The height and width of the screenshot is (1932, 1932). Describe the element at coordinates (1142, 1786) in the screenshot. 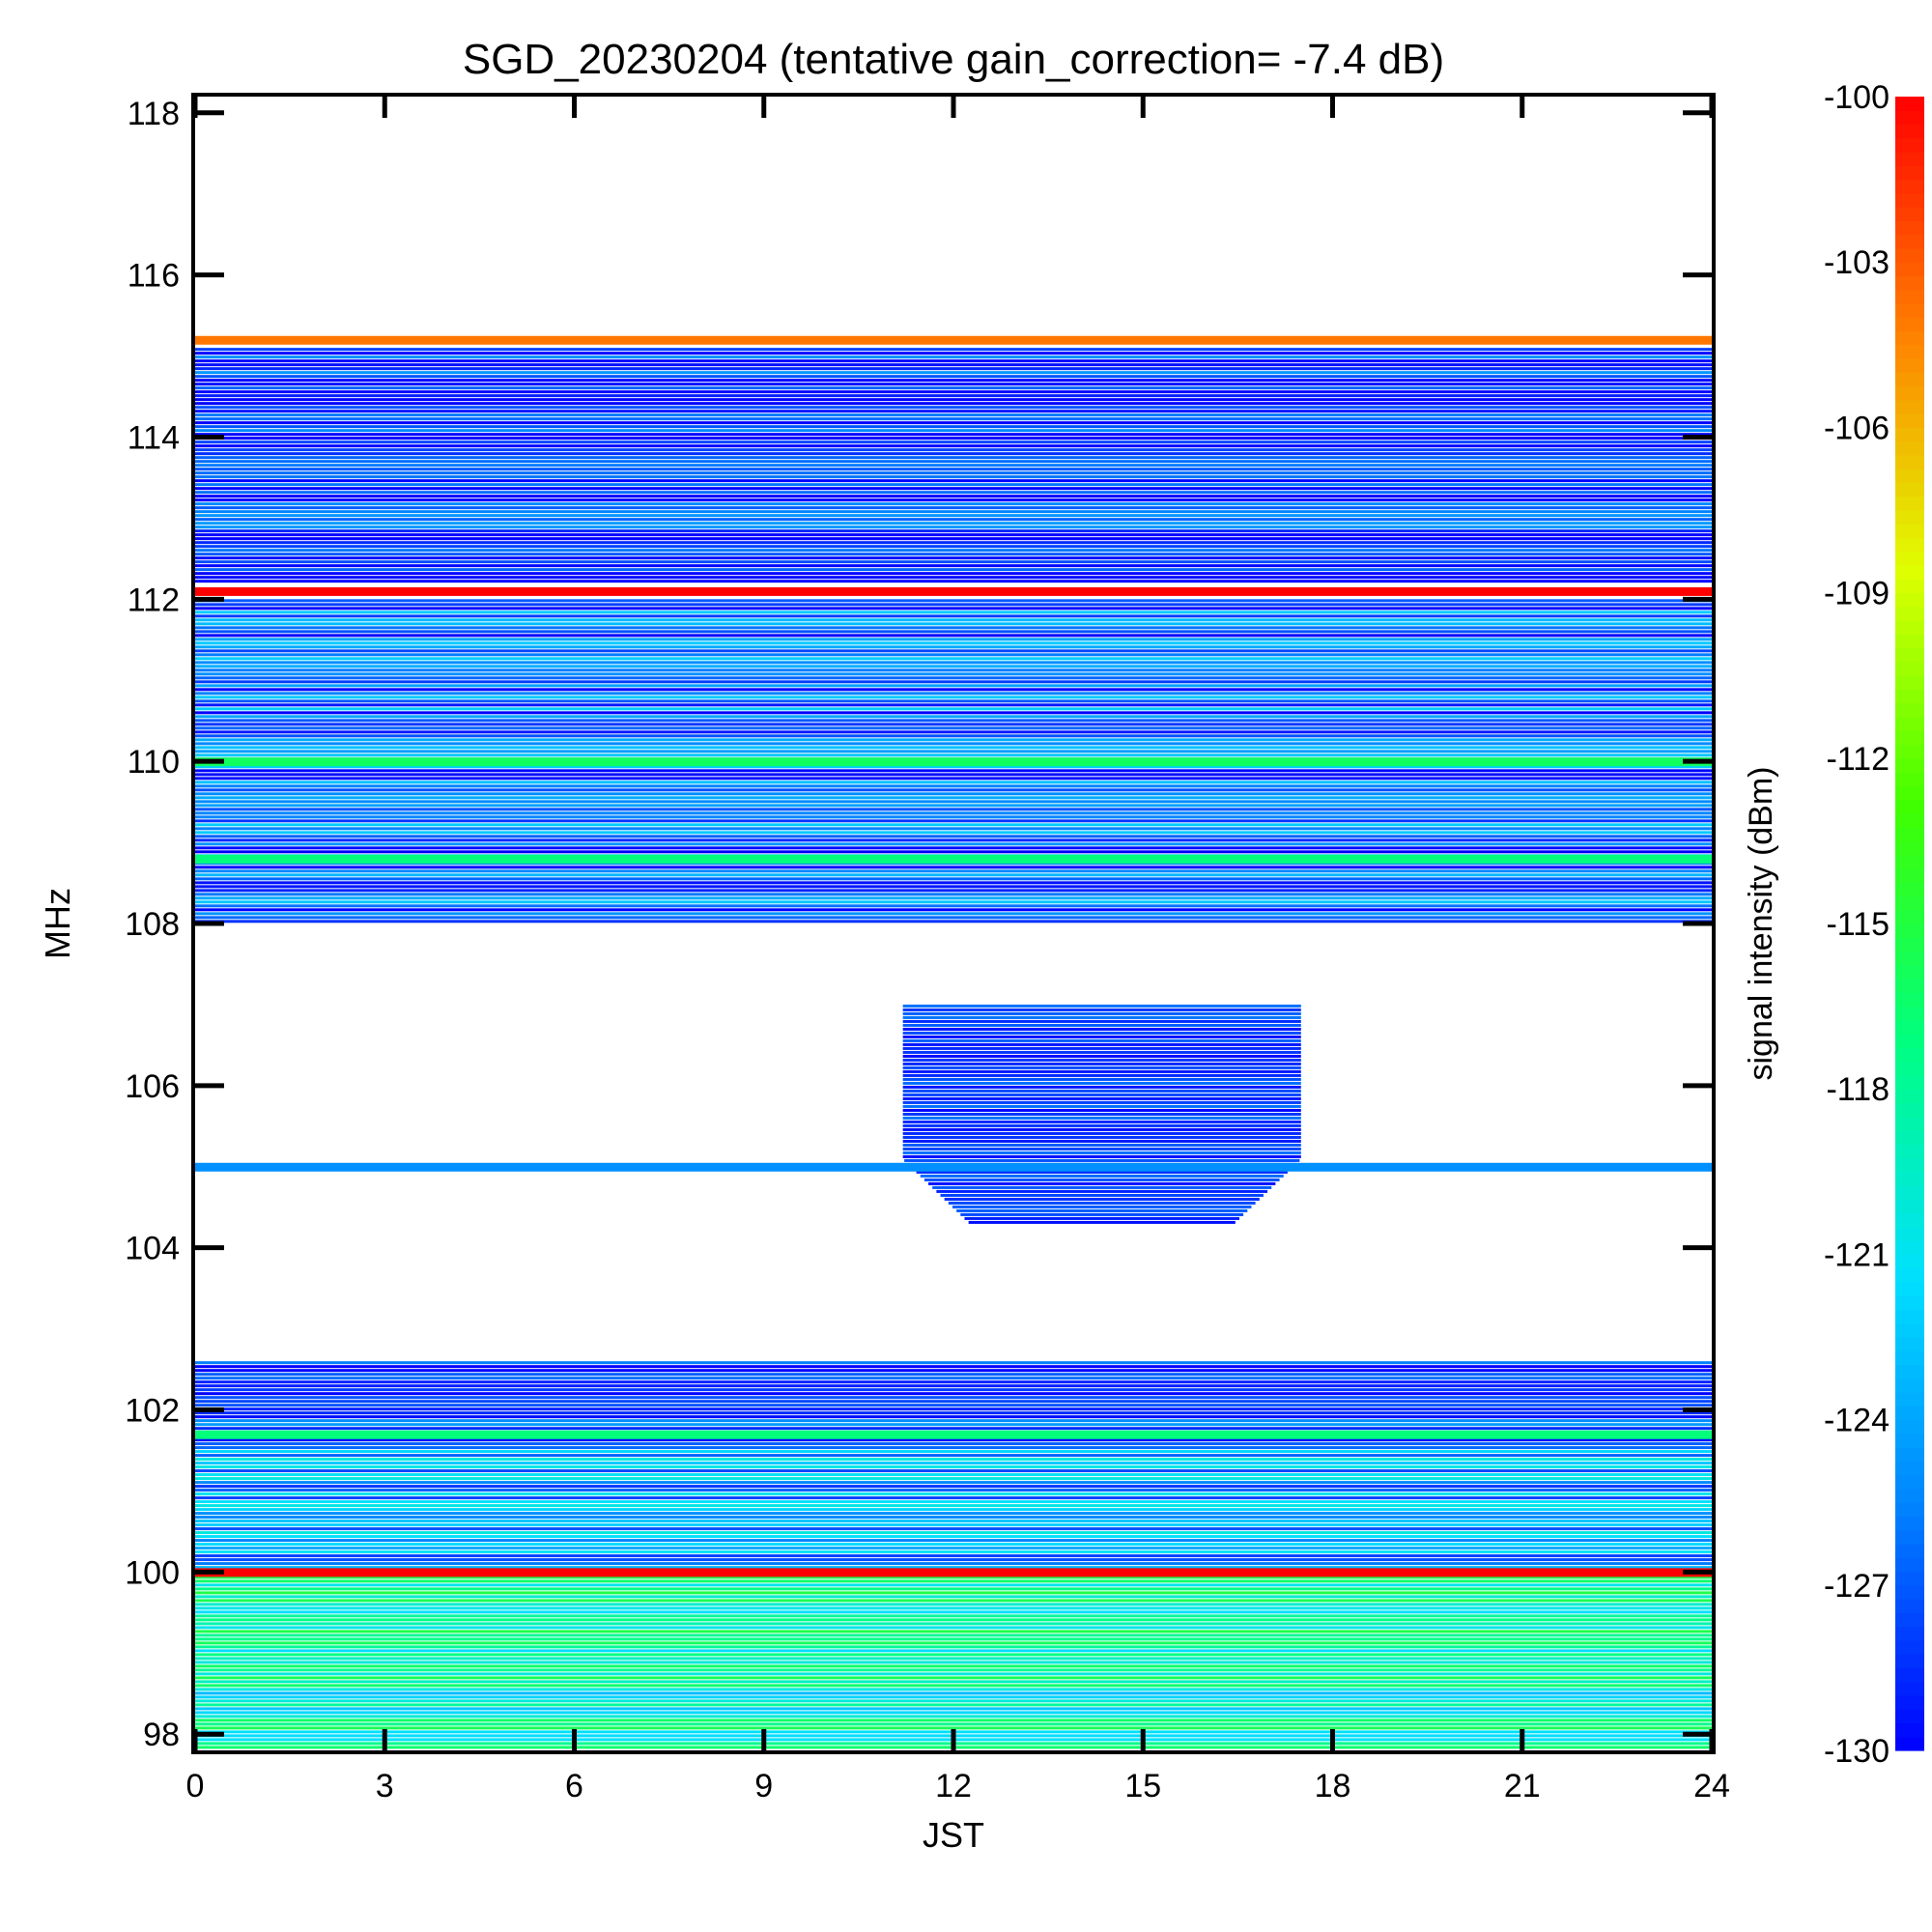

I see `x-tick-label: 15` at that location.